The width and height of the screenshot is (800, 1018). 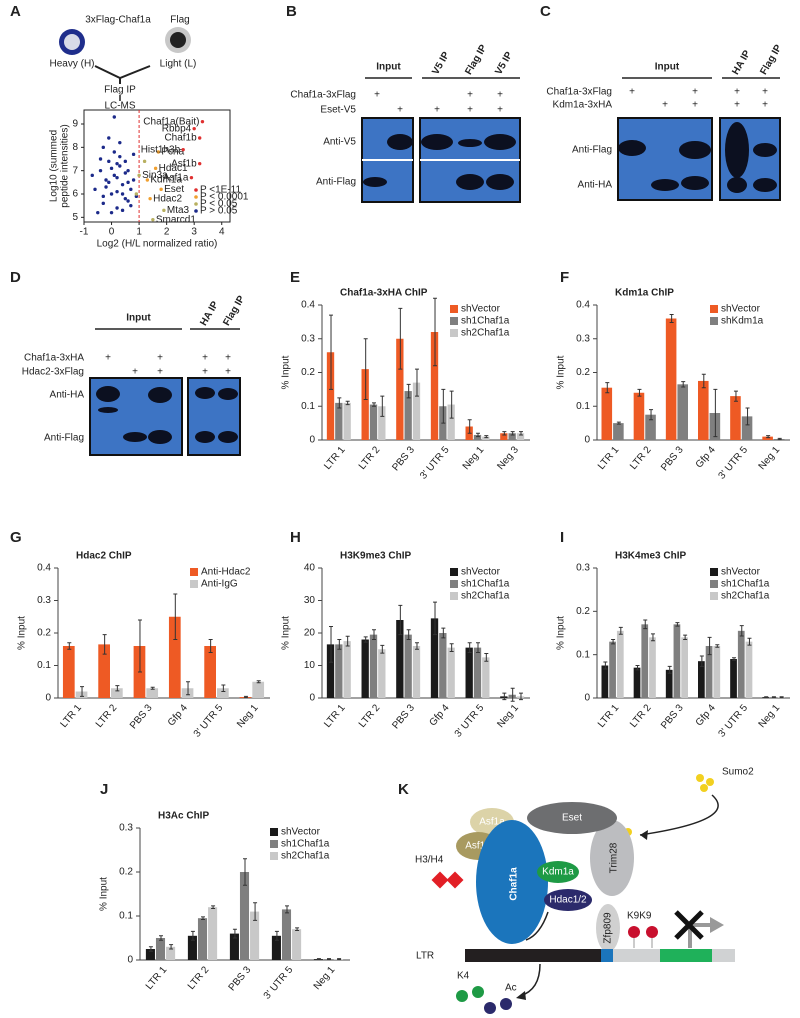 What do you see at coordinates (54, 166) in the screenshot?
I see `y-axis-label: Log10 (summed` at bounding box center [54, 166].